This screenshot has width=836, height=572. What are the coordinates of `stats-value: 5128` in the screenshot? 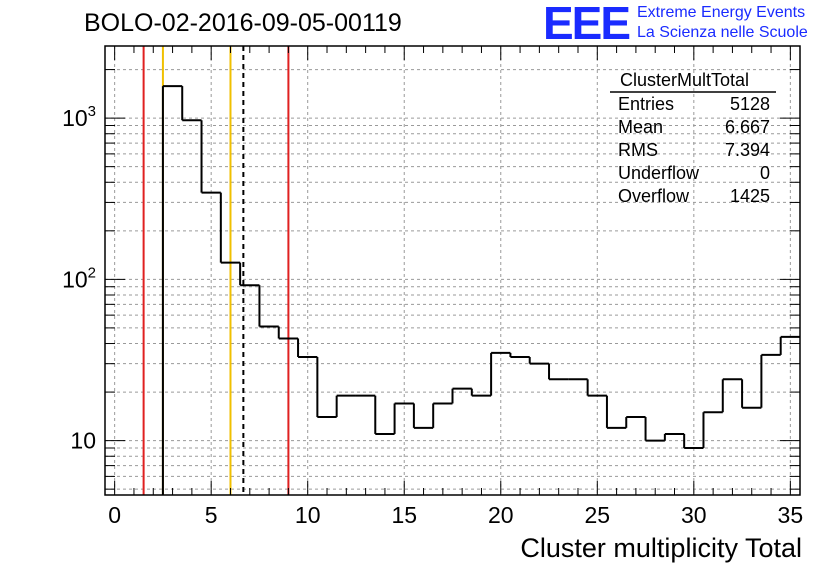 It's located at (749, 104).